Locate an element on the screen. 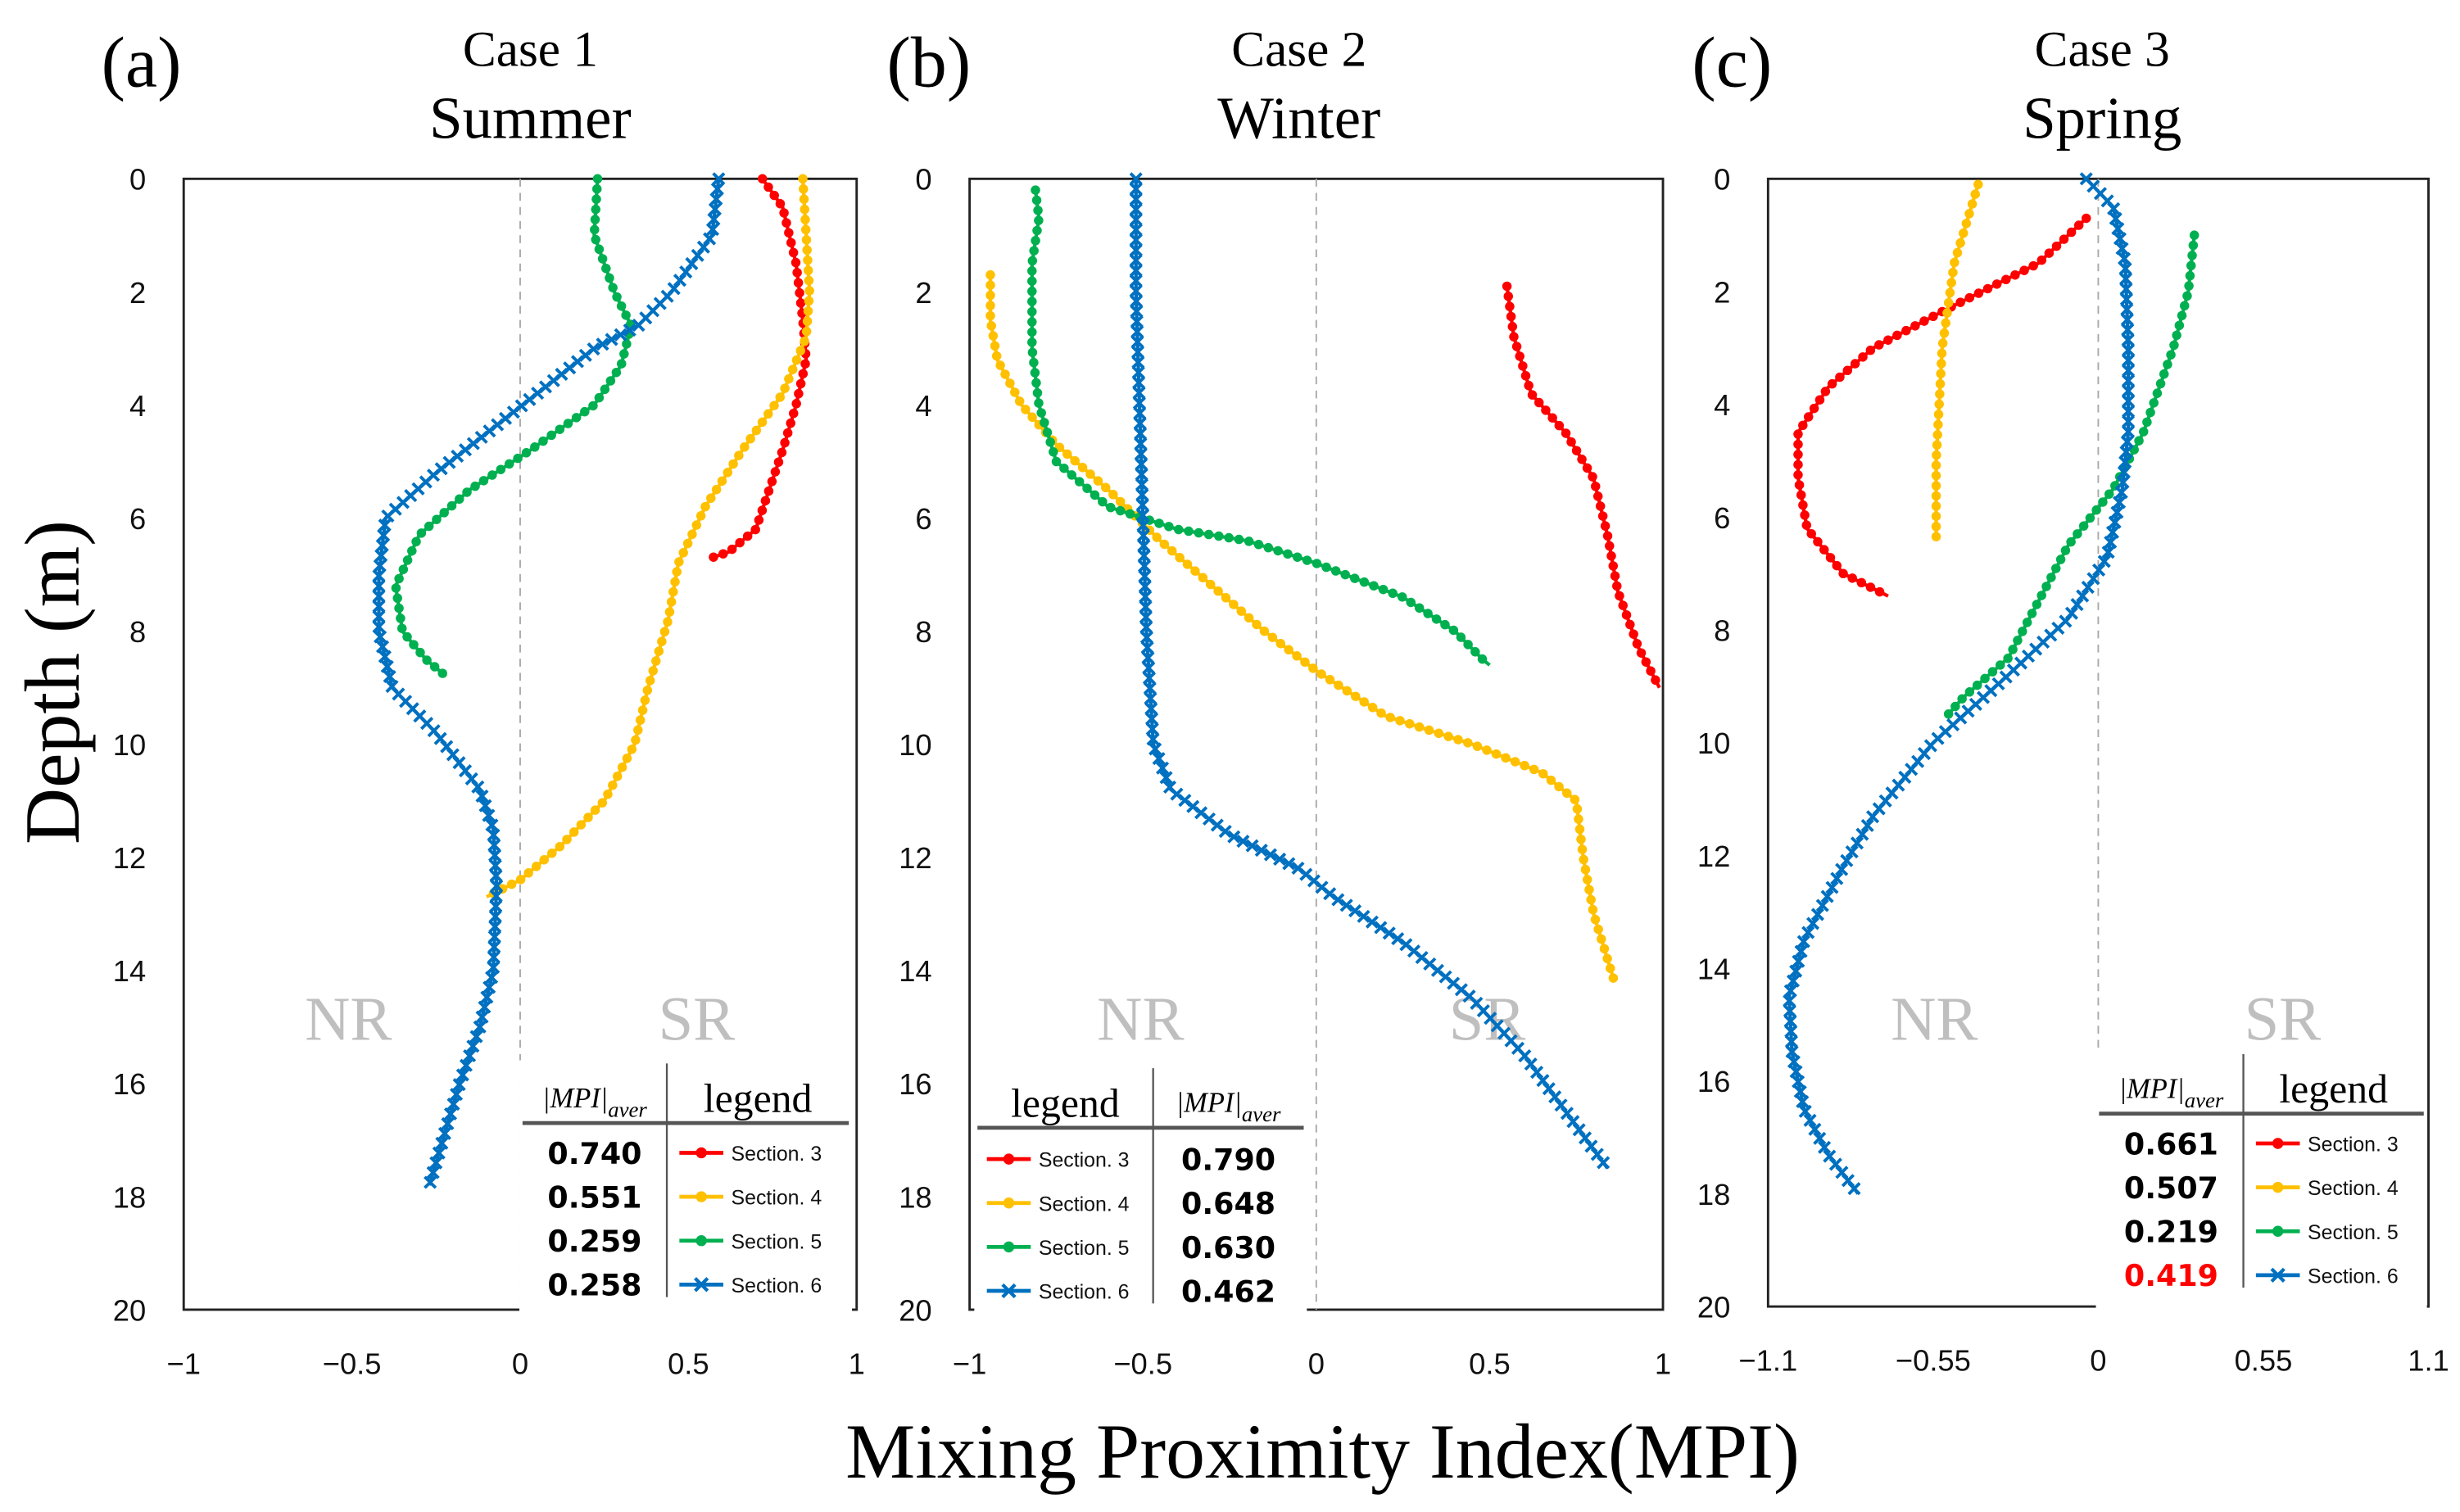 This screenshot has height=1512, width=2460. mpi-aver-header: |MPI|aver is located at coordinates (2171, 1092).